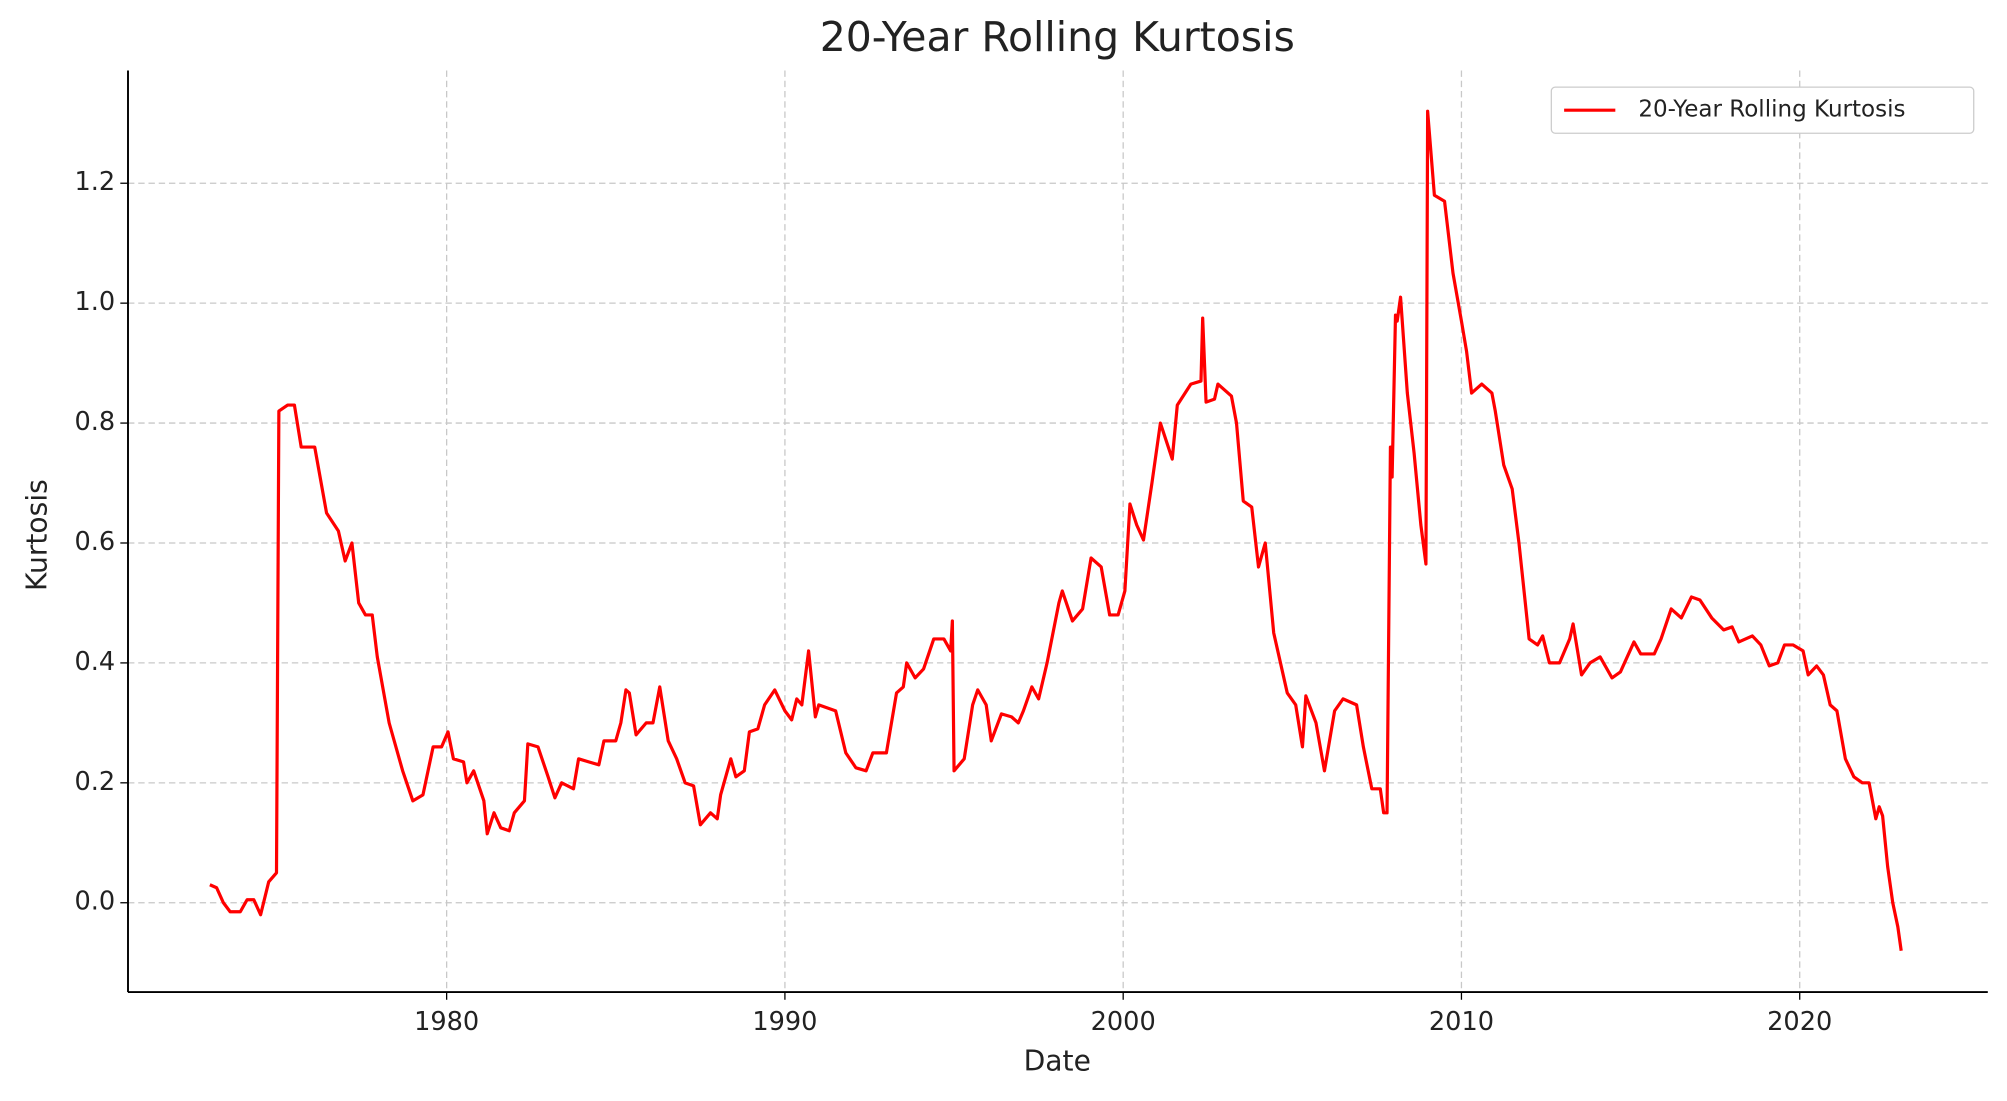 The height and width of the screenshot is (1101, 2007). What do you see at coordinates (36, 535) in the screenshot?
I see `y-axis-label: Kurtosis` at bounding box center [36, 535].